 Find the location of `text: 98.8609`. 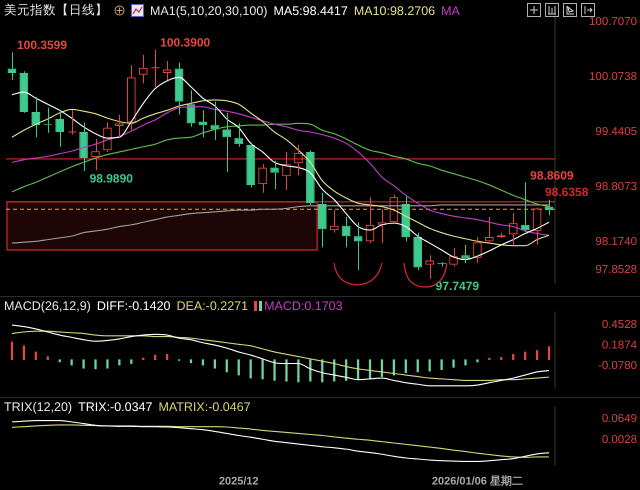

text: 98.8609 is located at coordinates (552, 175).